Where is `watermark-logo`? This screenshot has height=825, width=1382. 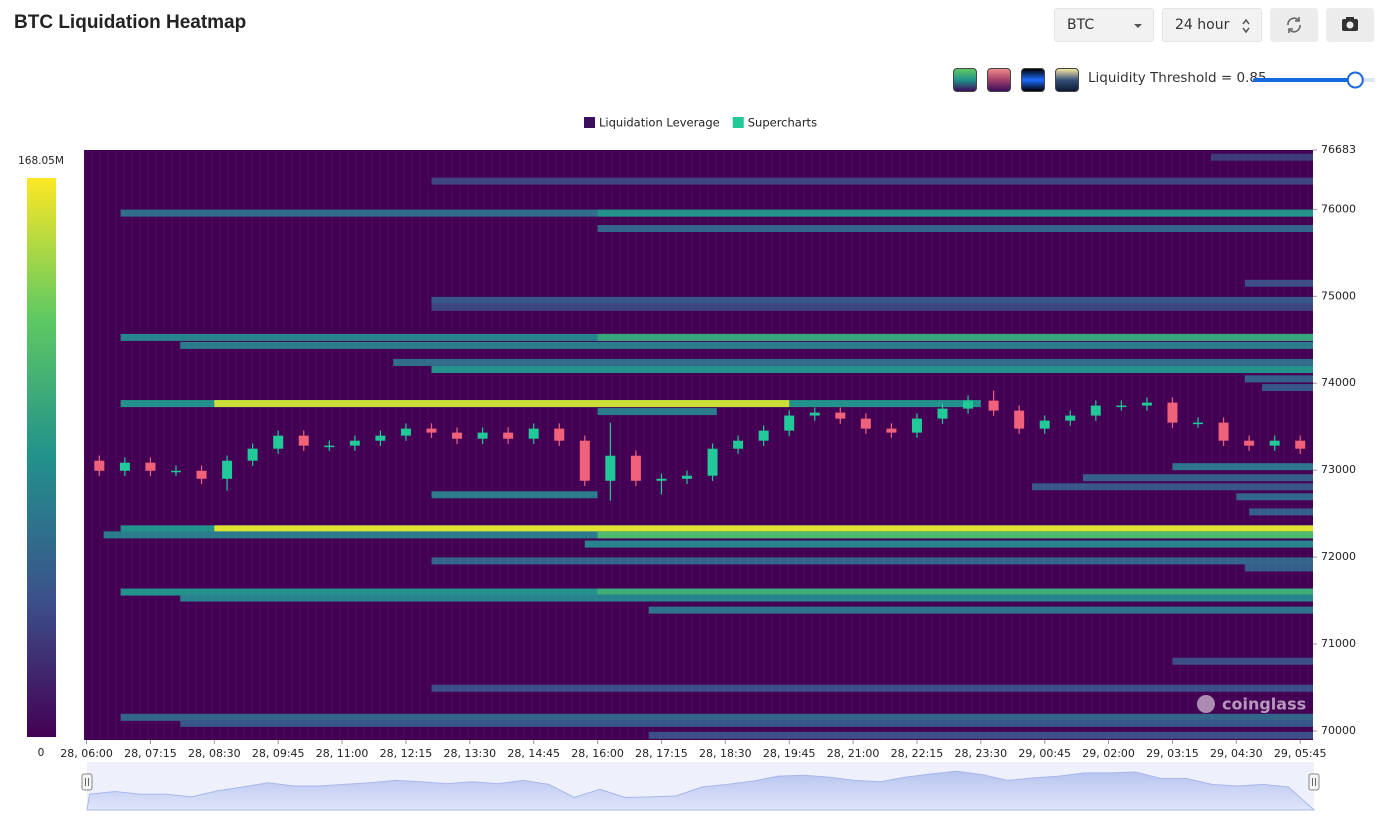
watermark-logo is located at coordinates (1206, 704).